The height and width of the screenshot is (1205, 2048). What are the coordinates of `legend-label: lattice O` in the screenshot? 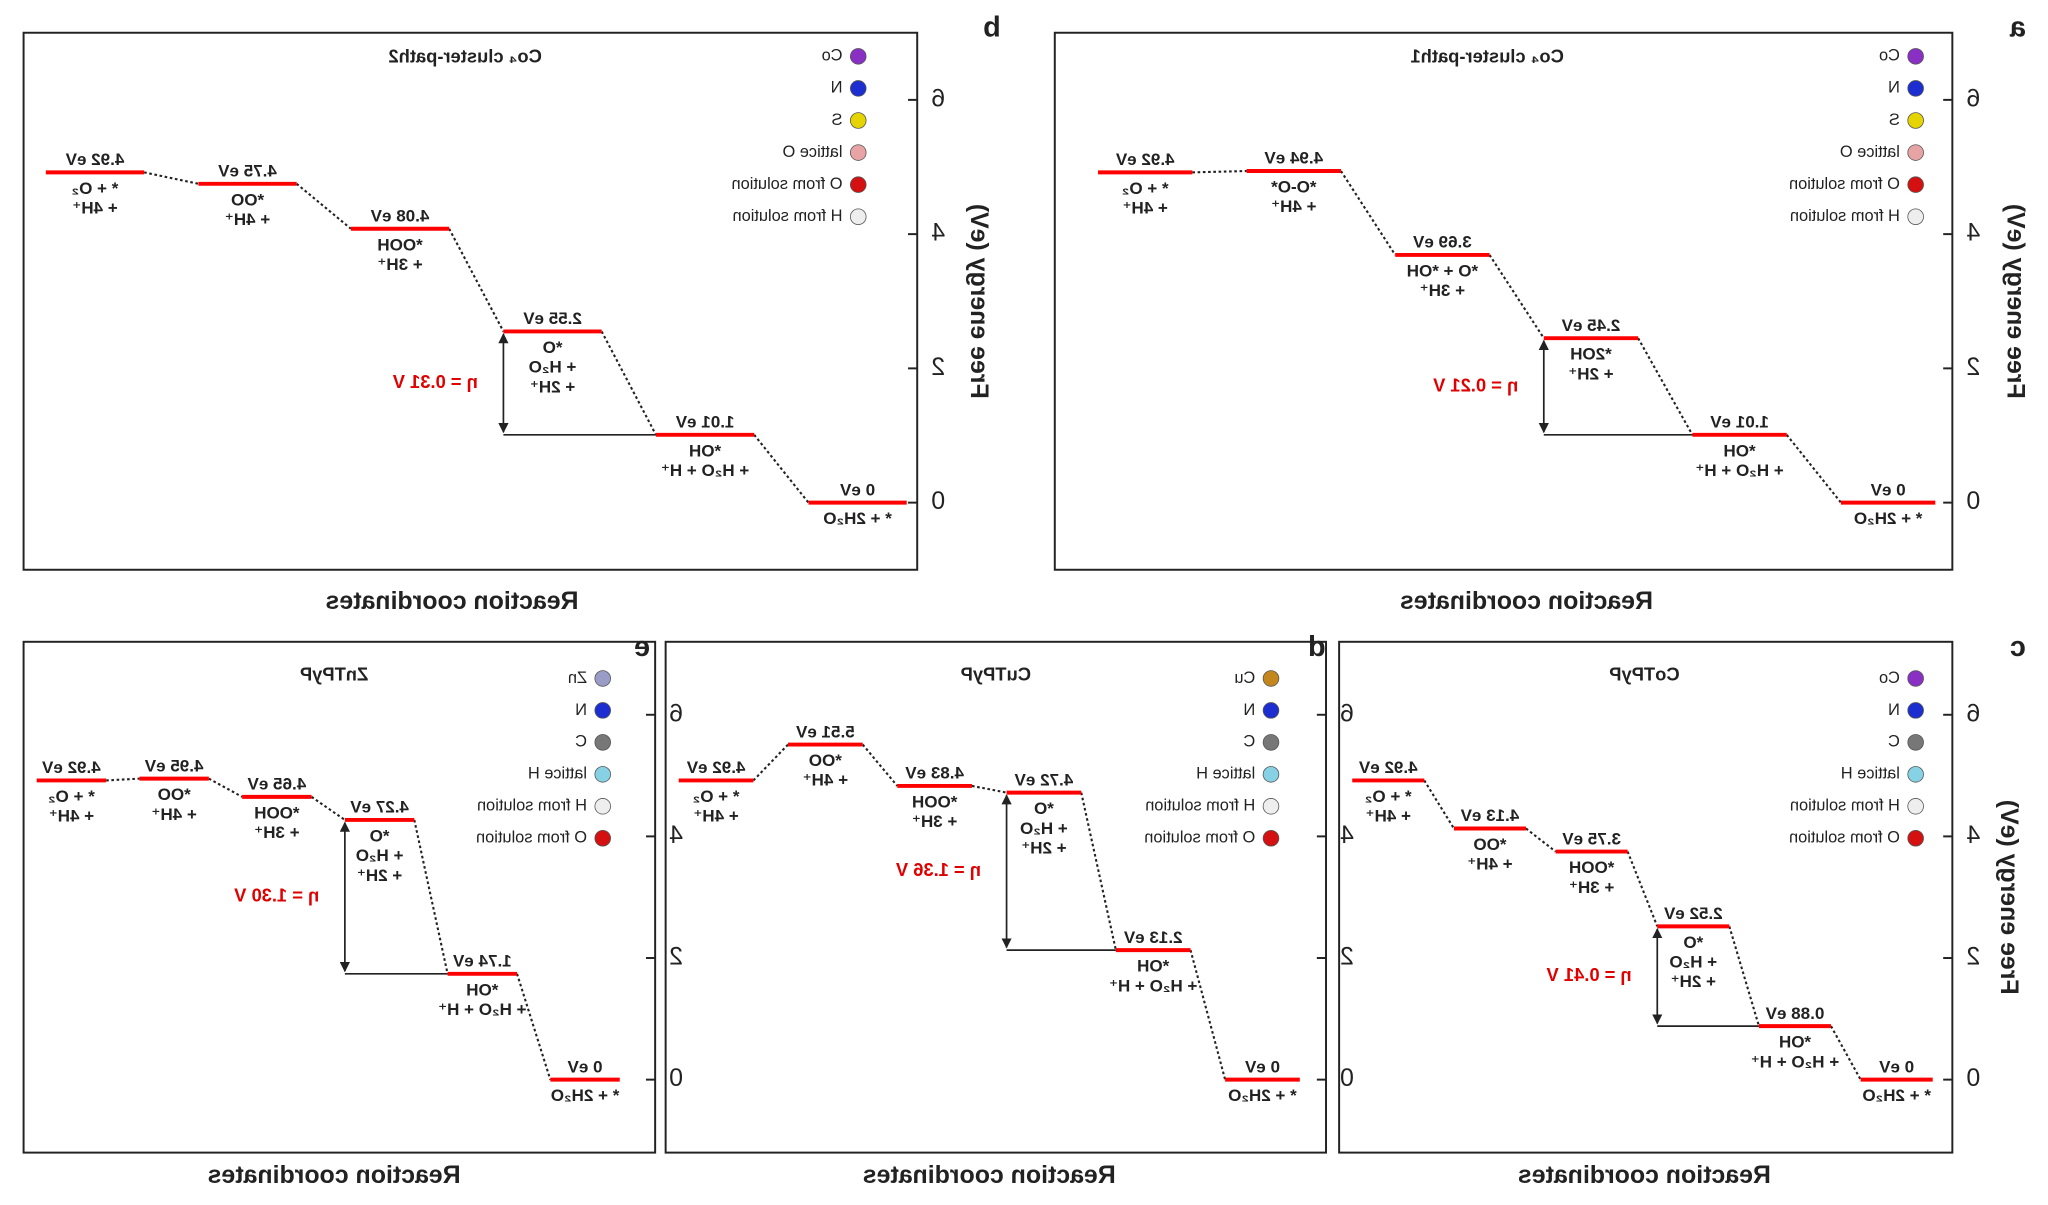 It's located at (1870, 152).